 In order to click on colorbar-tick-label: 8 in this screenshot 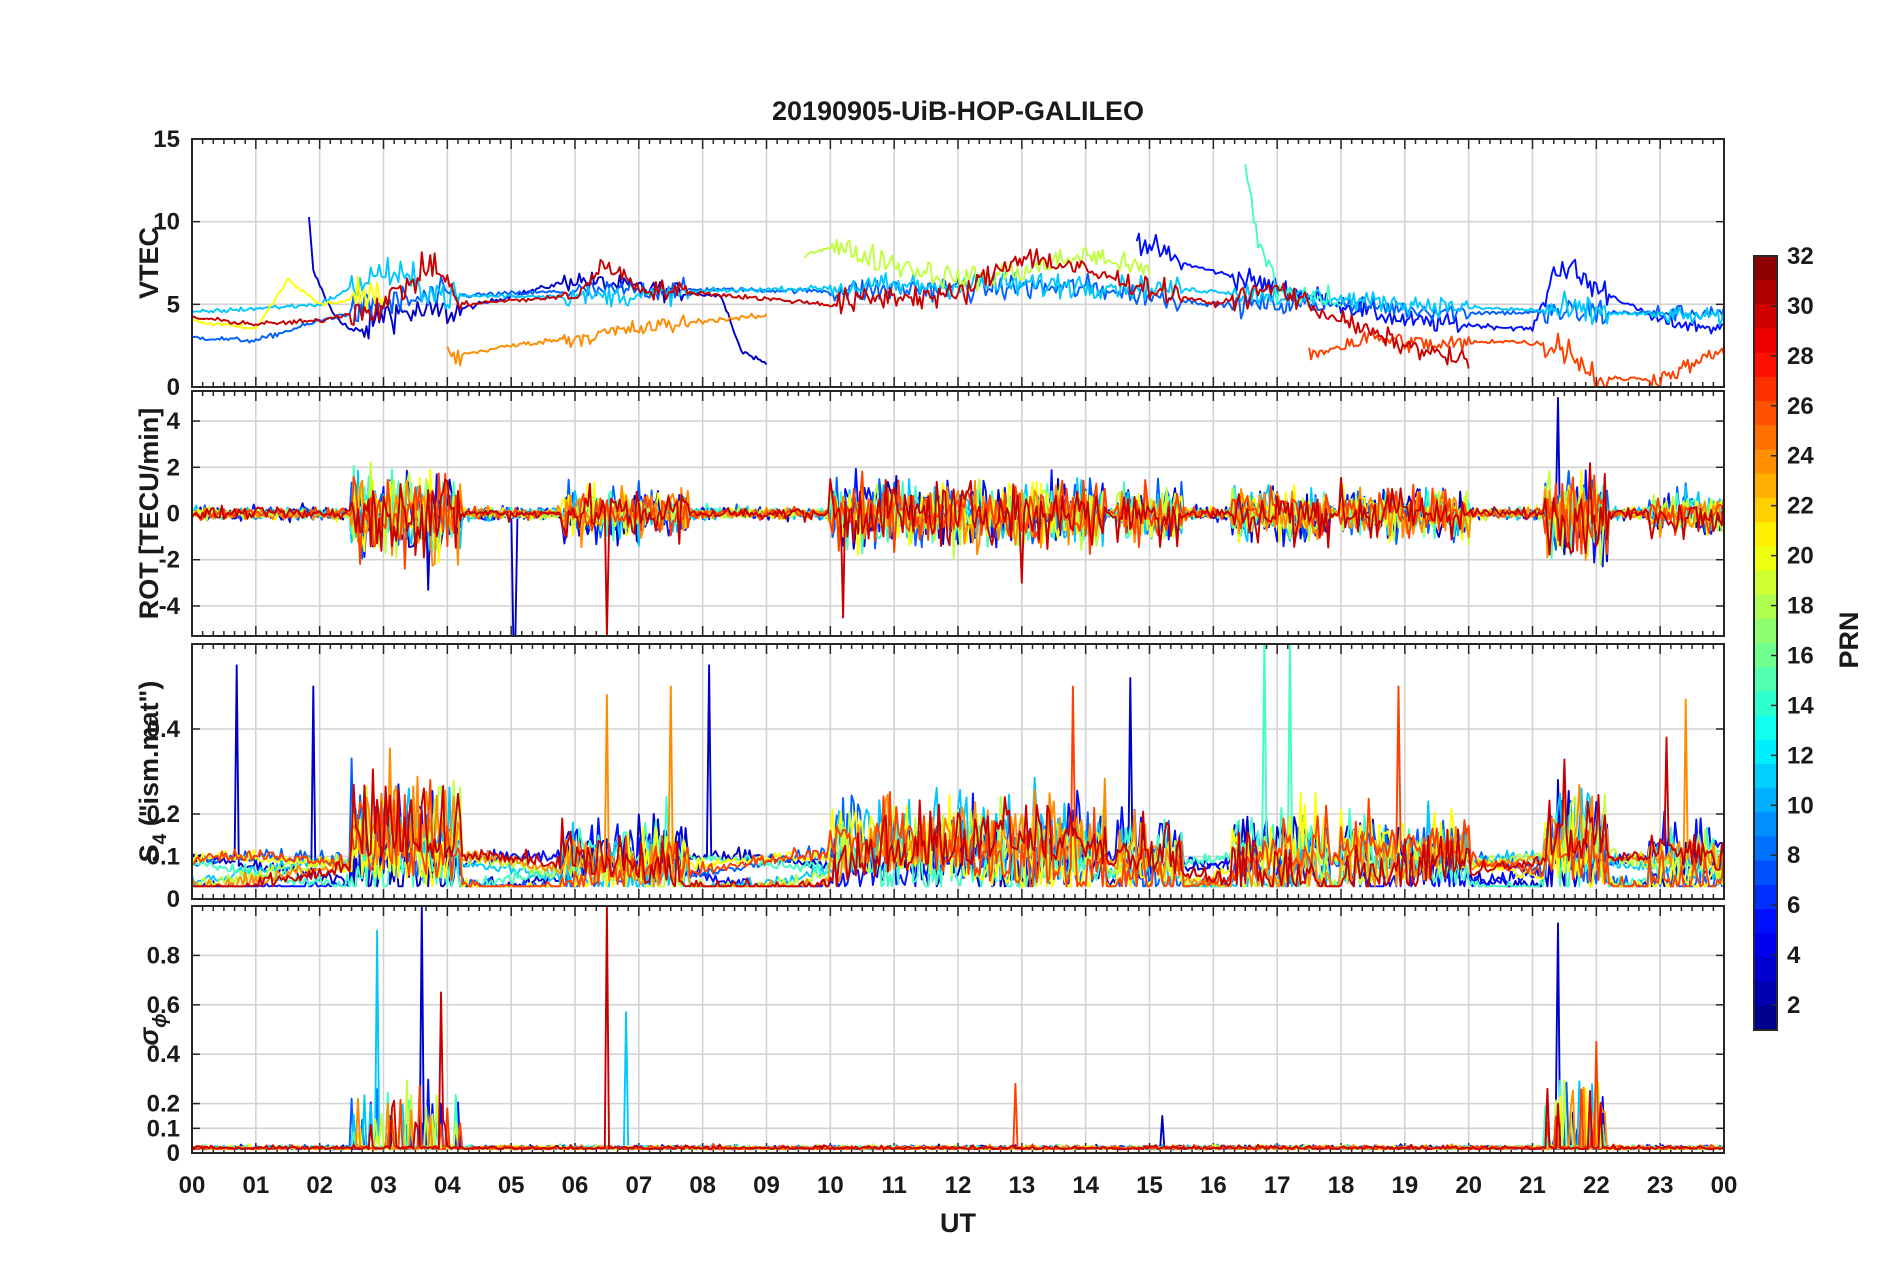, I will do `click(1793, 855)`.